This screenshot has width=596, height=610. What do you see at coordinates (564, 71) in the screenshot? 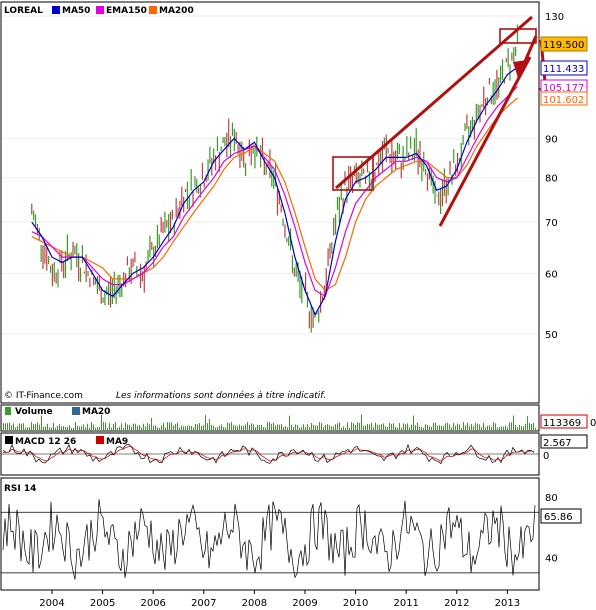
I see `last-value-tags: 119.500 111.433 105.177 101.602` at bounding box center [564, 71].